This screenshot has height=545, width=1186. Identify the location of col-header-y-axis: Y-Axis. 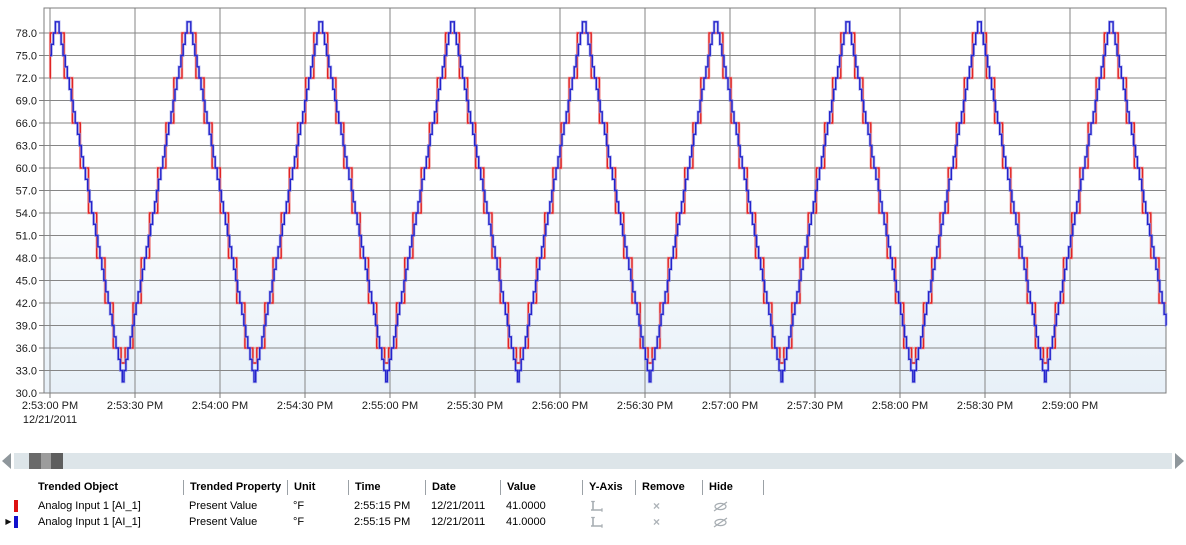
(608, 487).